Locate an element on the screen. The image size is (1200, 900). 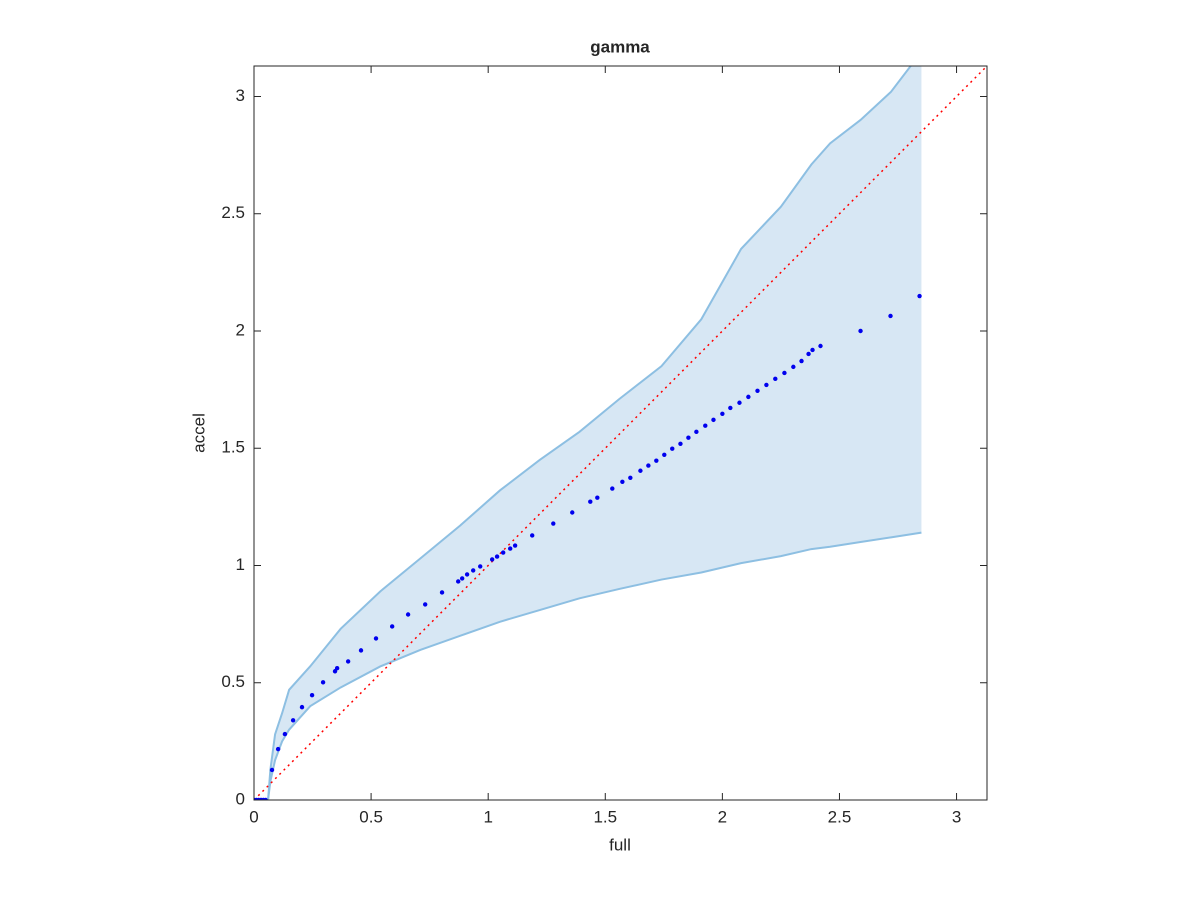
x-tick-label: 3 is located at coordinates (956, 816).